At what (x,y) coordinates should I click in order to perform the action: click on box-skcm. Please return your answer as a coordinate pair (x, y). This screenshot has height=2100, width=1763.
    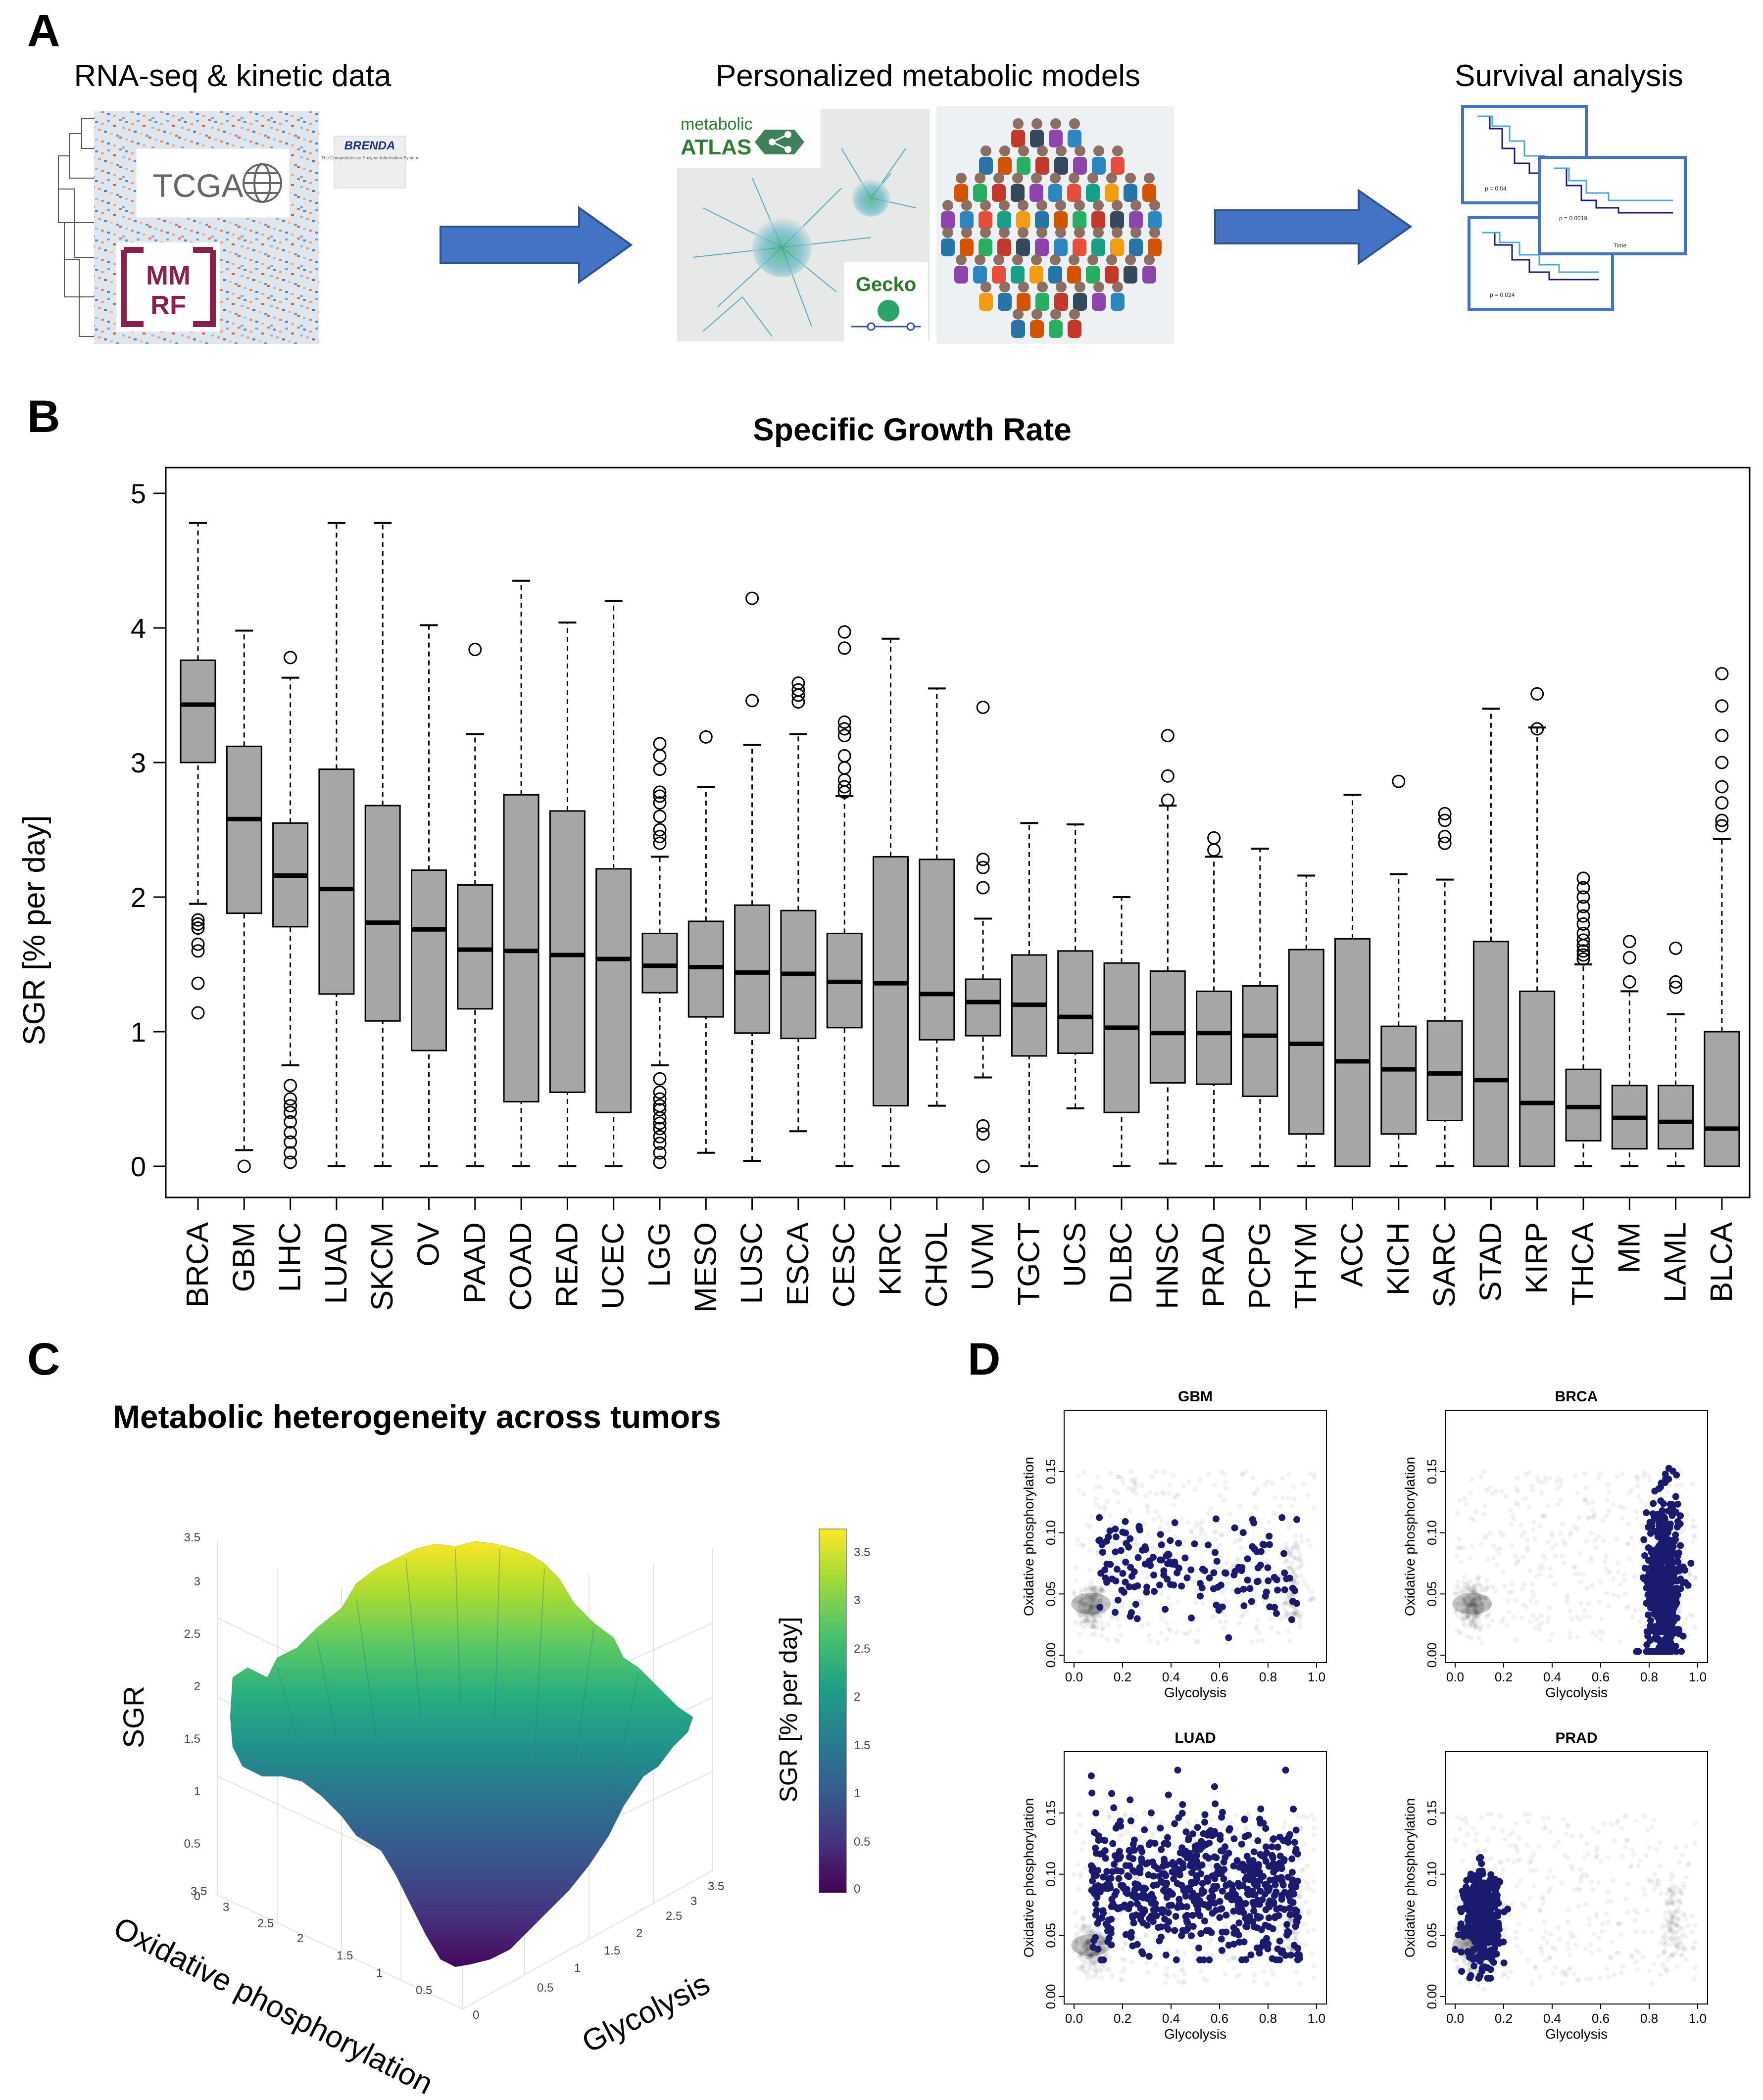
    Looking at the image, I should click on (382, 844).